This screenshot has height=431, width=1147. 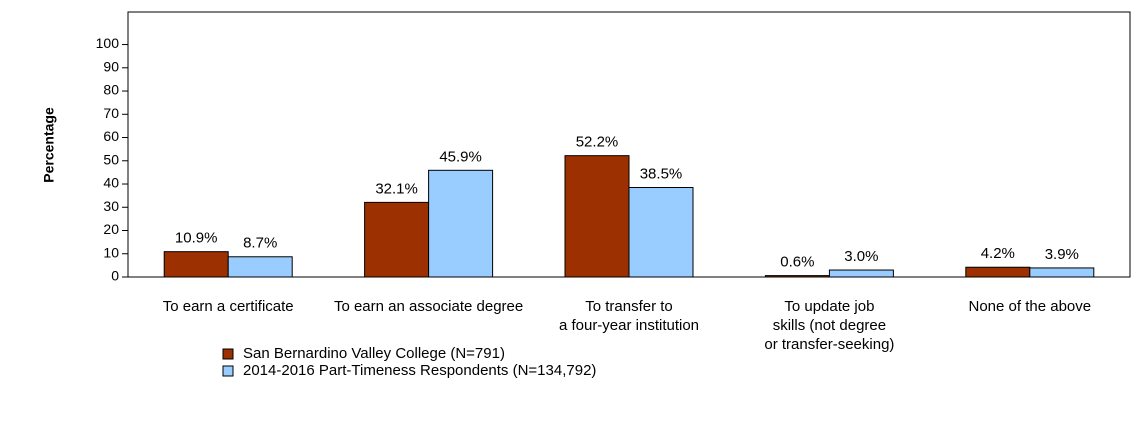 What do you see at coordinates (111, 159) in the screenshot?
I see `y-tick-label: 50` at bounding box center [111, 159].